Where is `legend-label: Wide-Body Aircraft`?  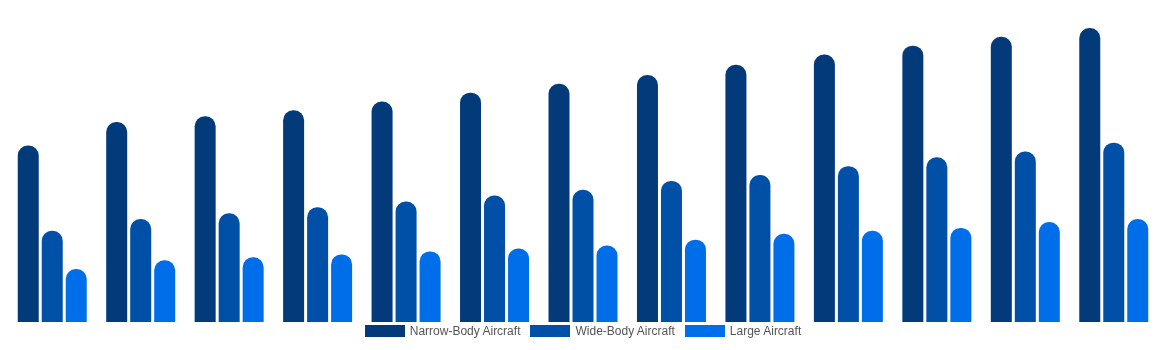
legend-label: Wide-Body Aircraft is located at coordinates (625, 331).